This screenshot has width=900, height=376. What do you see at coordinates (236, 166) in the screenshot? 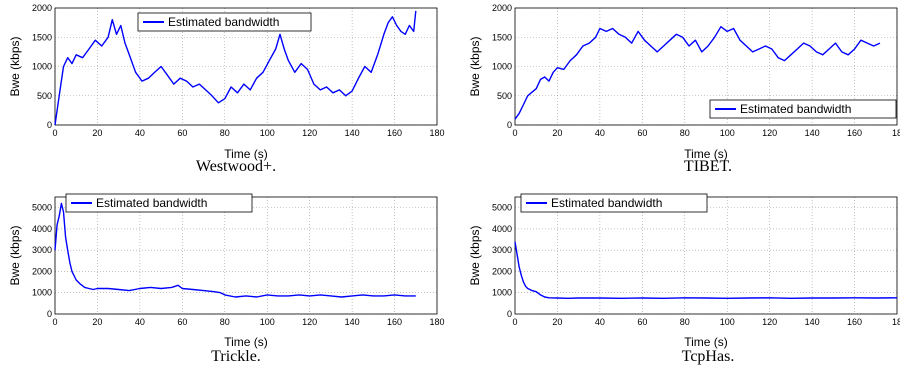
I see `panel-caption: Westwood+.` at bounding box center [236, 166].